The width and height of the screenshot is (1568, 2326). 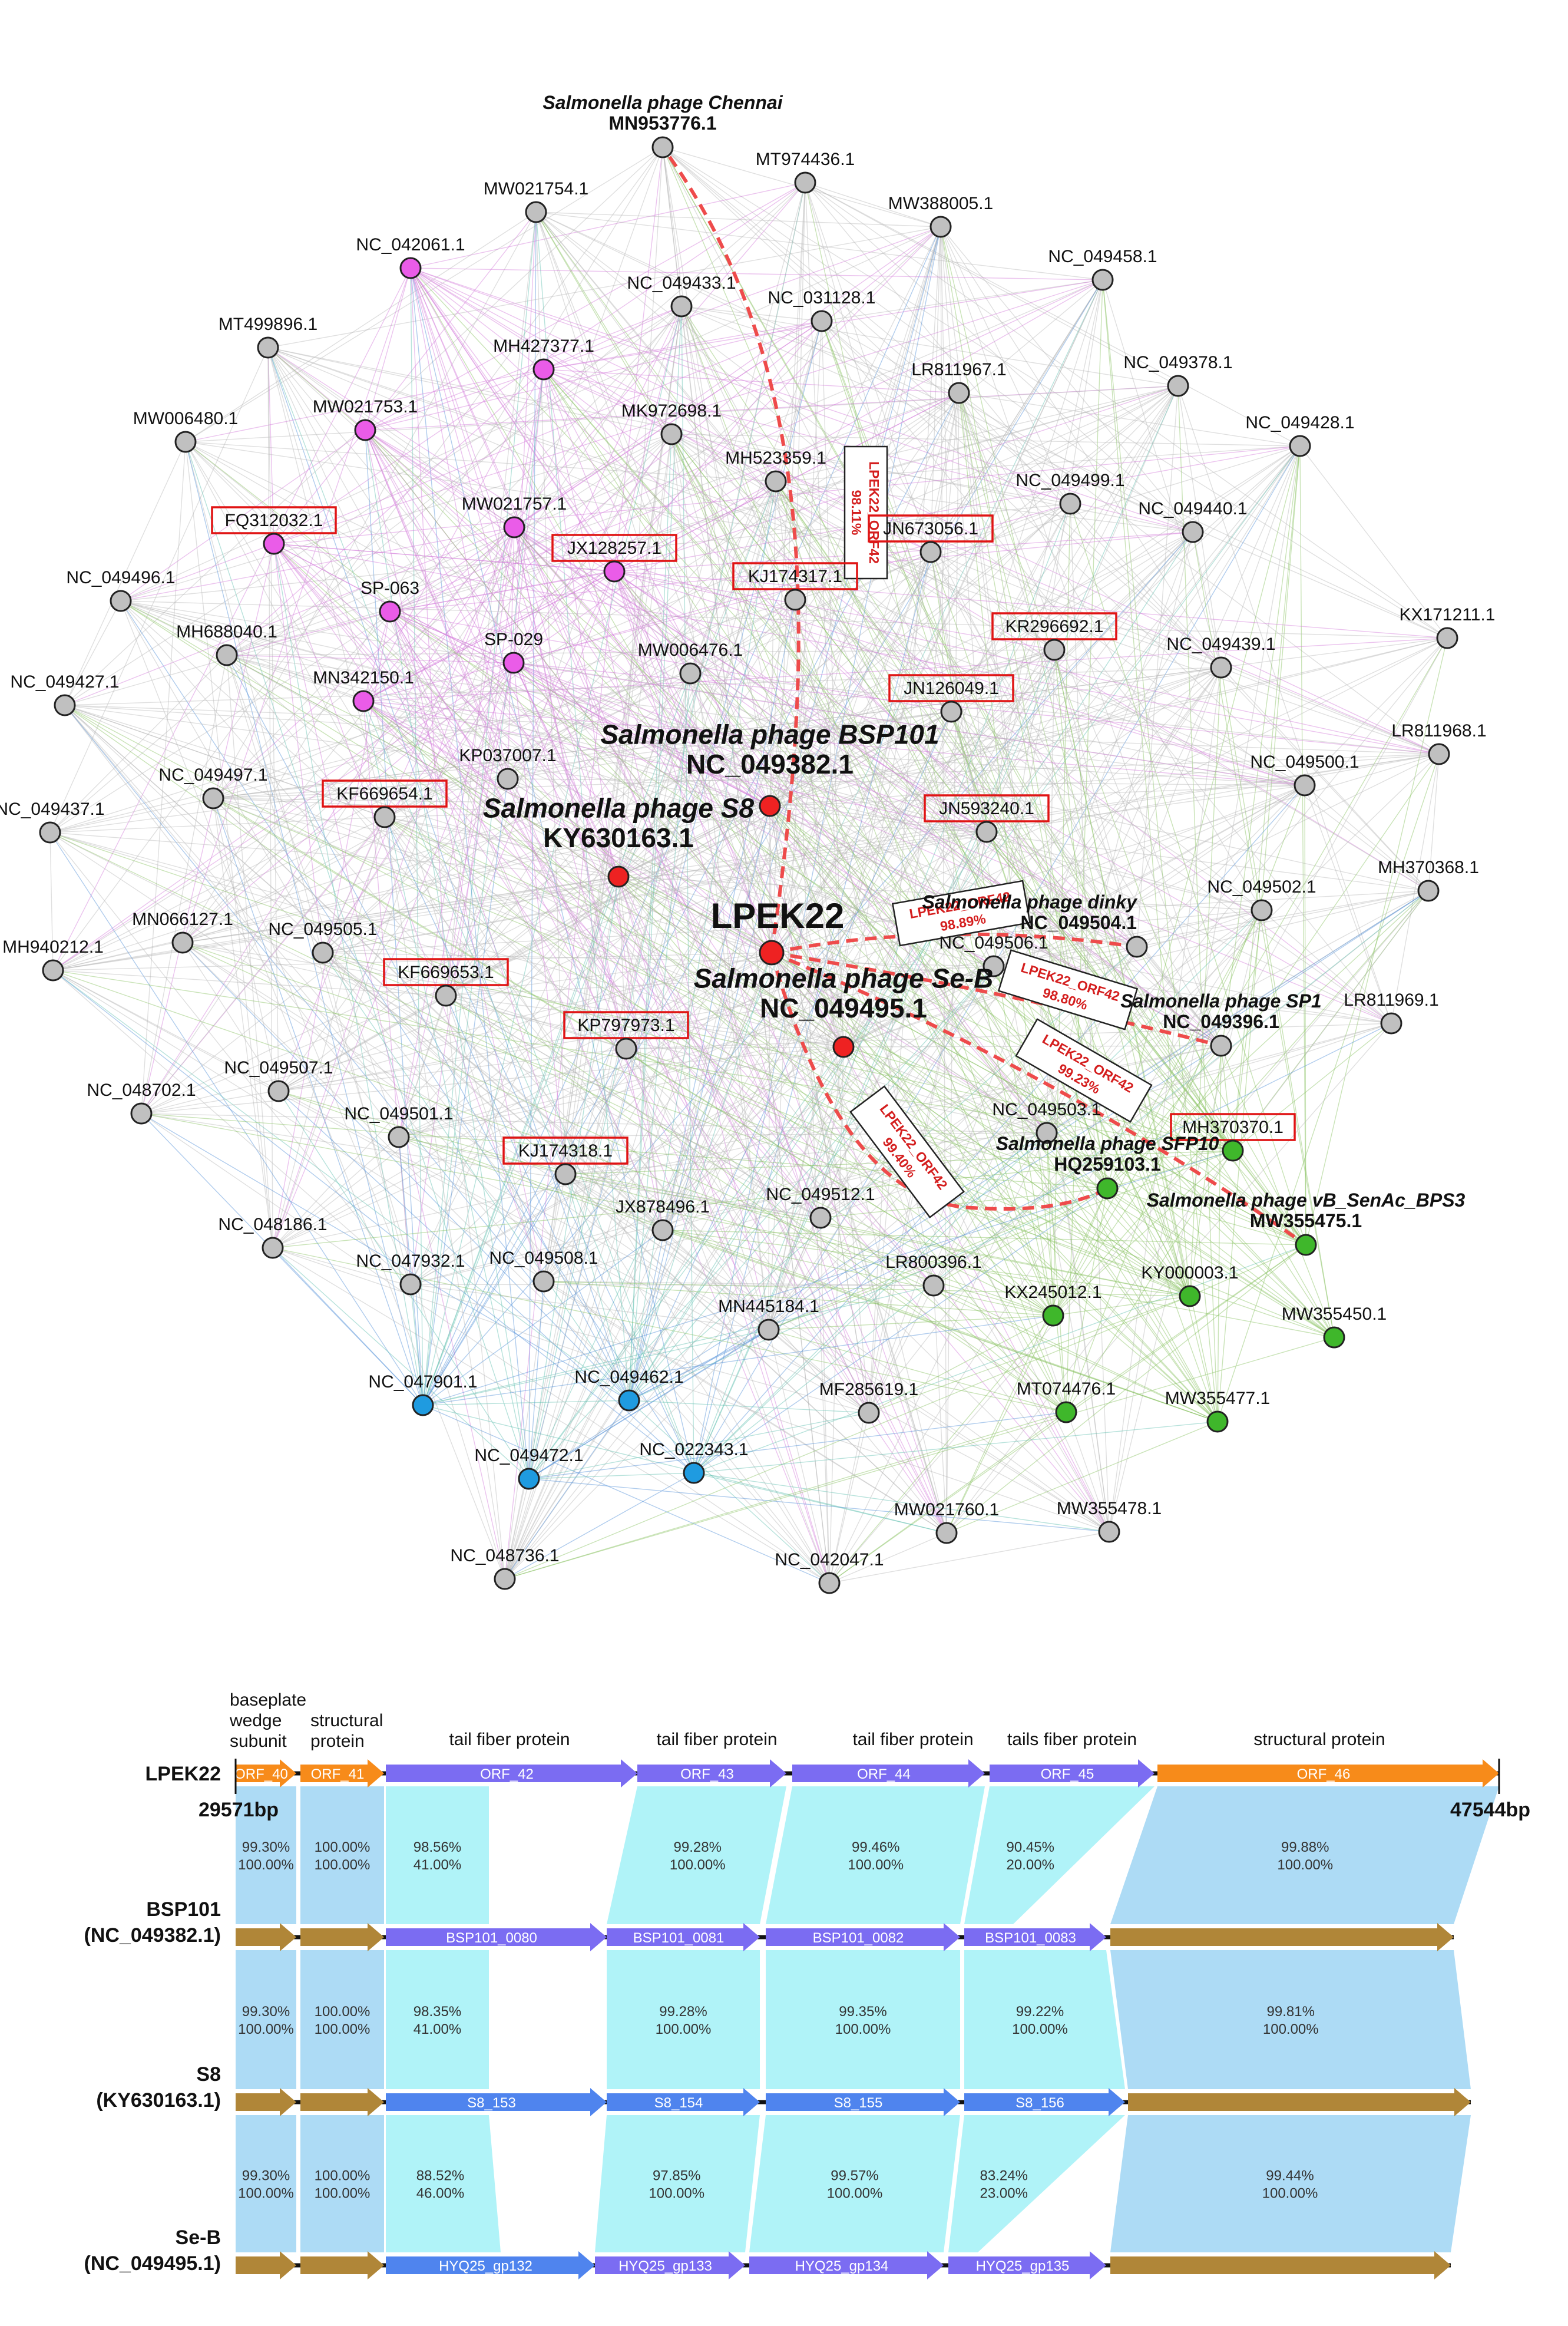 I want to click on identity-value: 99.30%, so click(x=266, y=1847).